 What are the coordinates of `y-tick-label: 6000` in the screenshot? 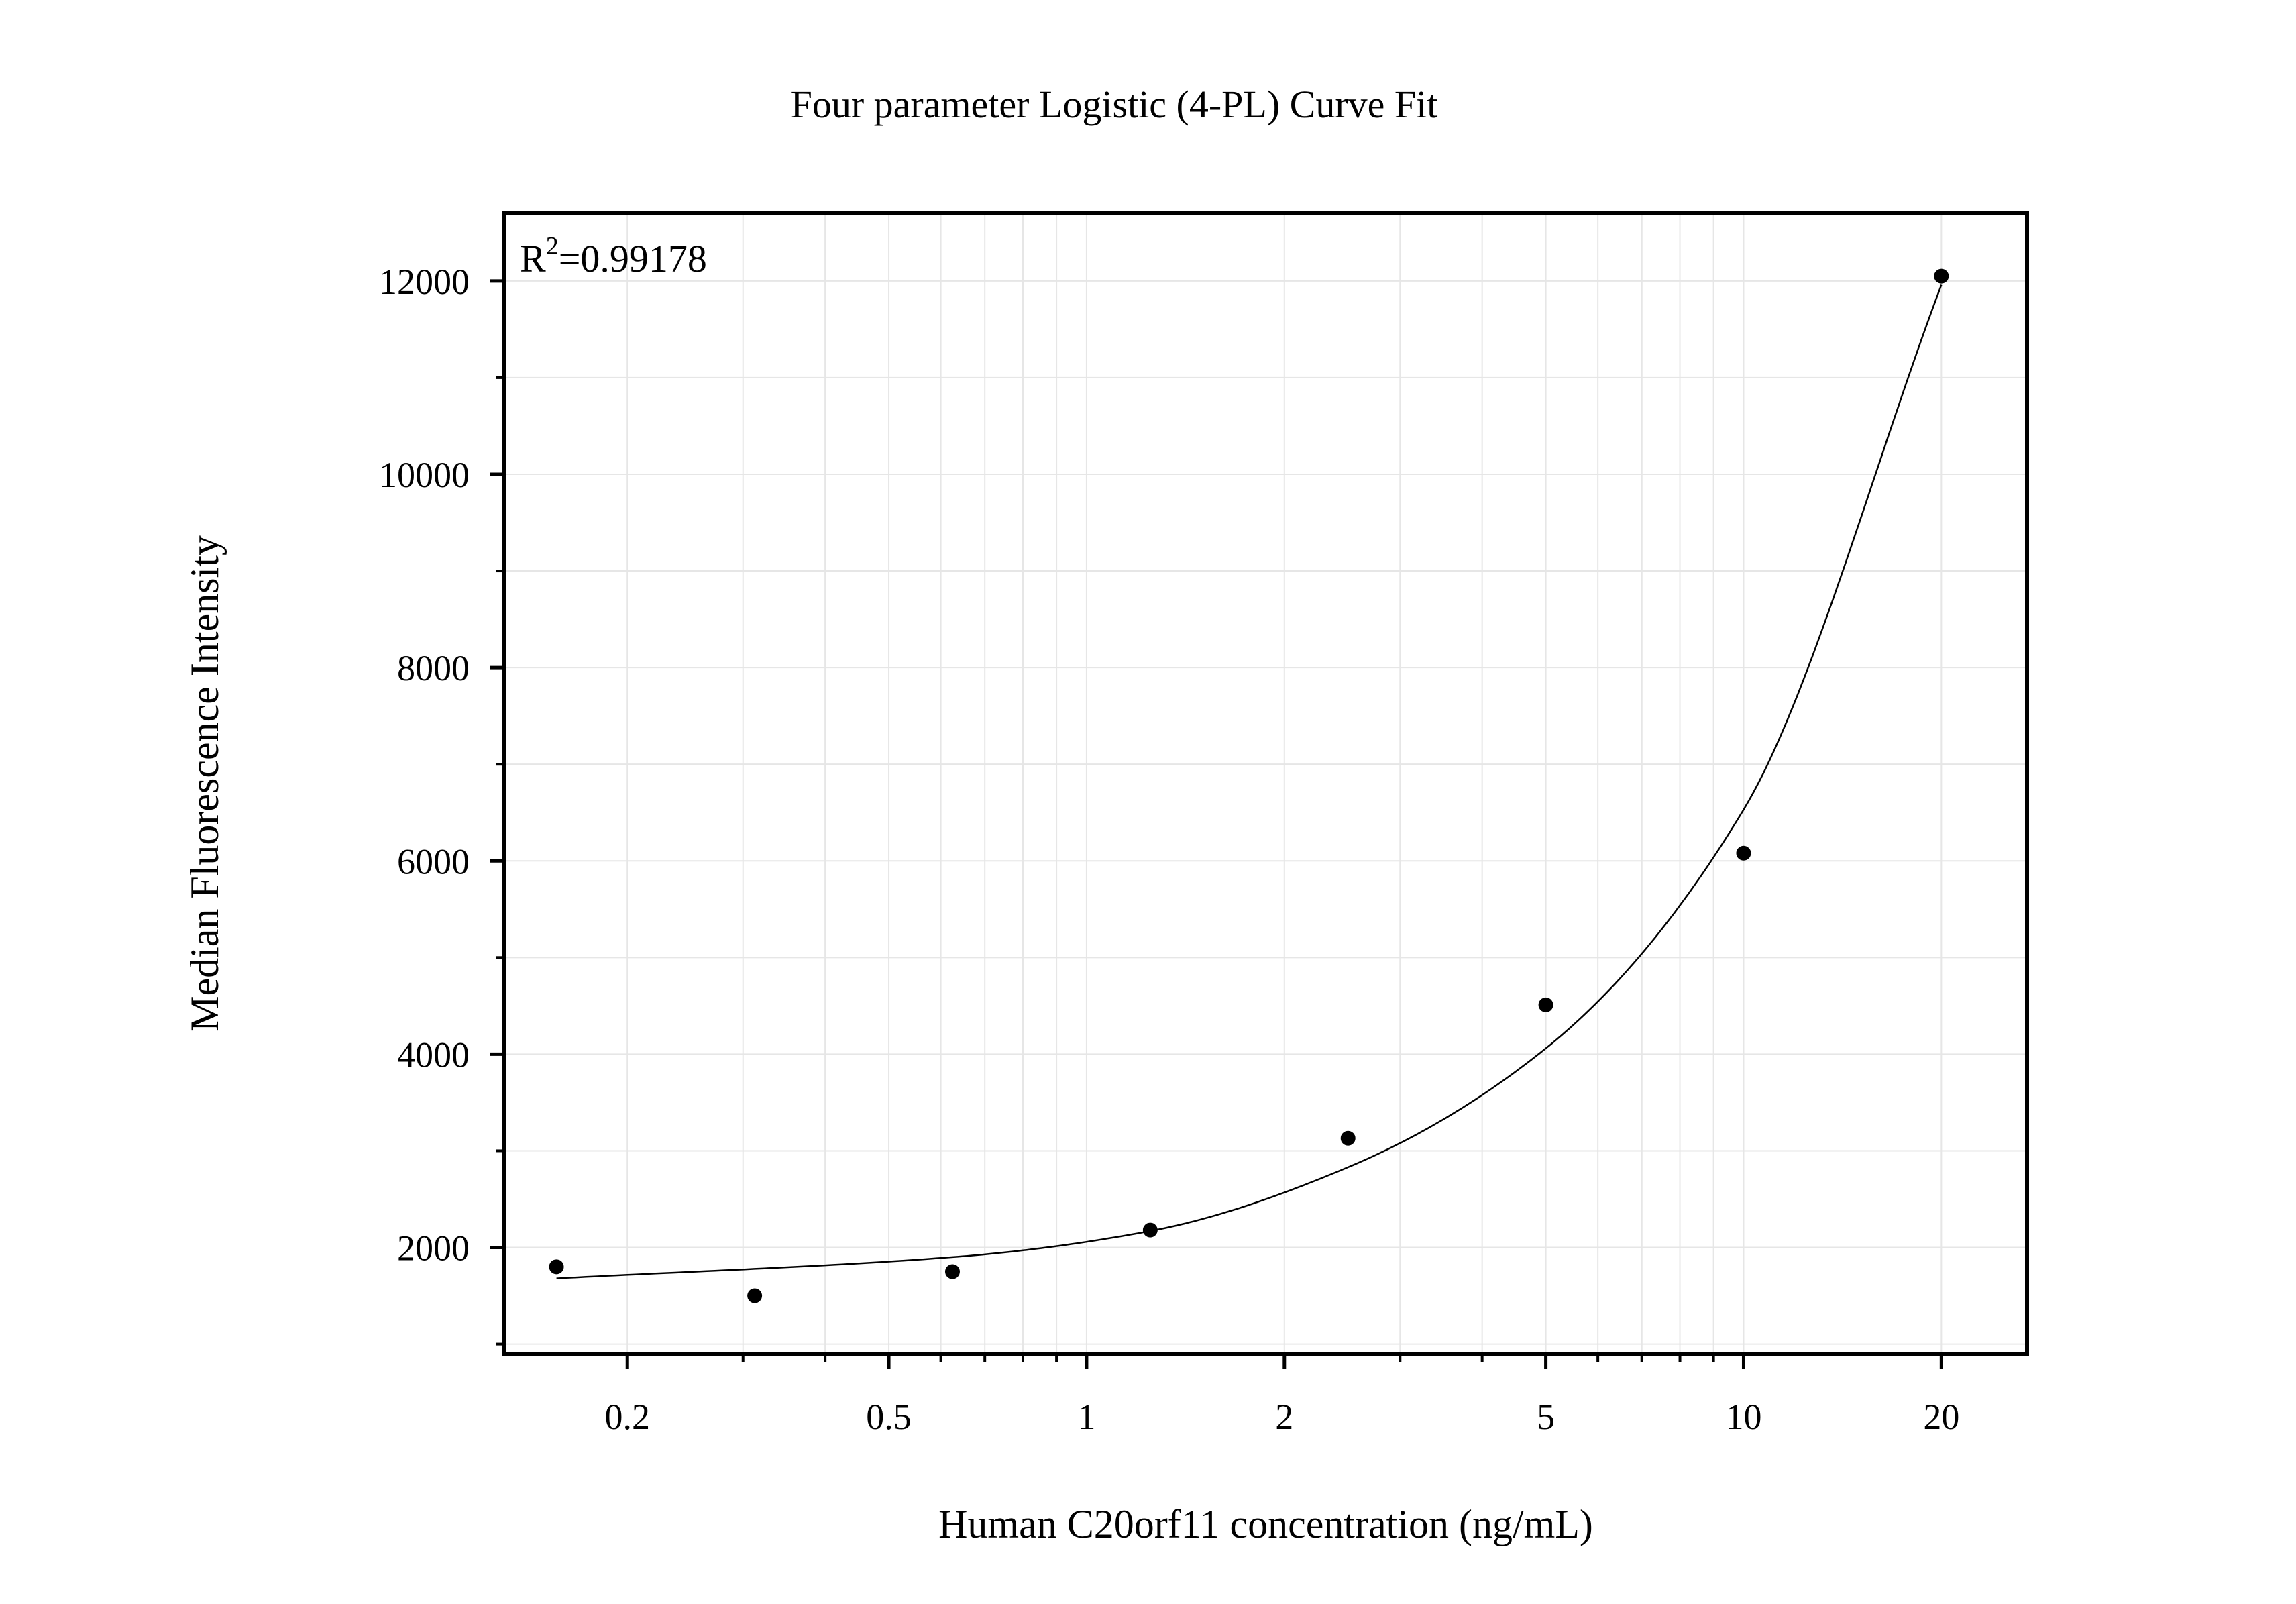 It's located at (433, 861).